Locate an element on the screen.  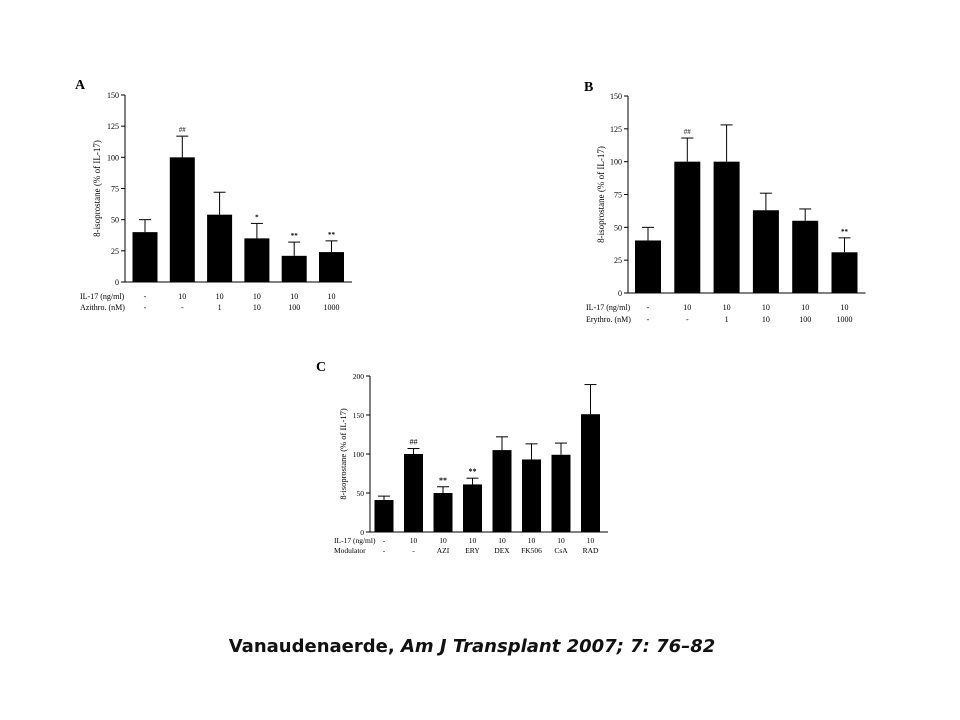
citation-author: Vanaudenaerde, is located at coordinates (311, 646).